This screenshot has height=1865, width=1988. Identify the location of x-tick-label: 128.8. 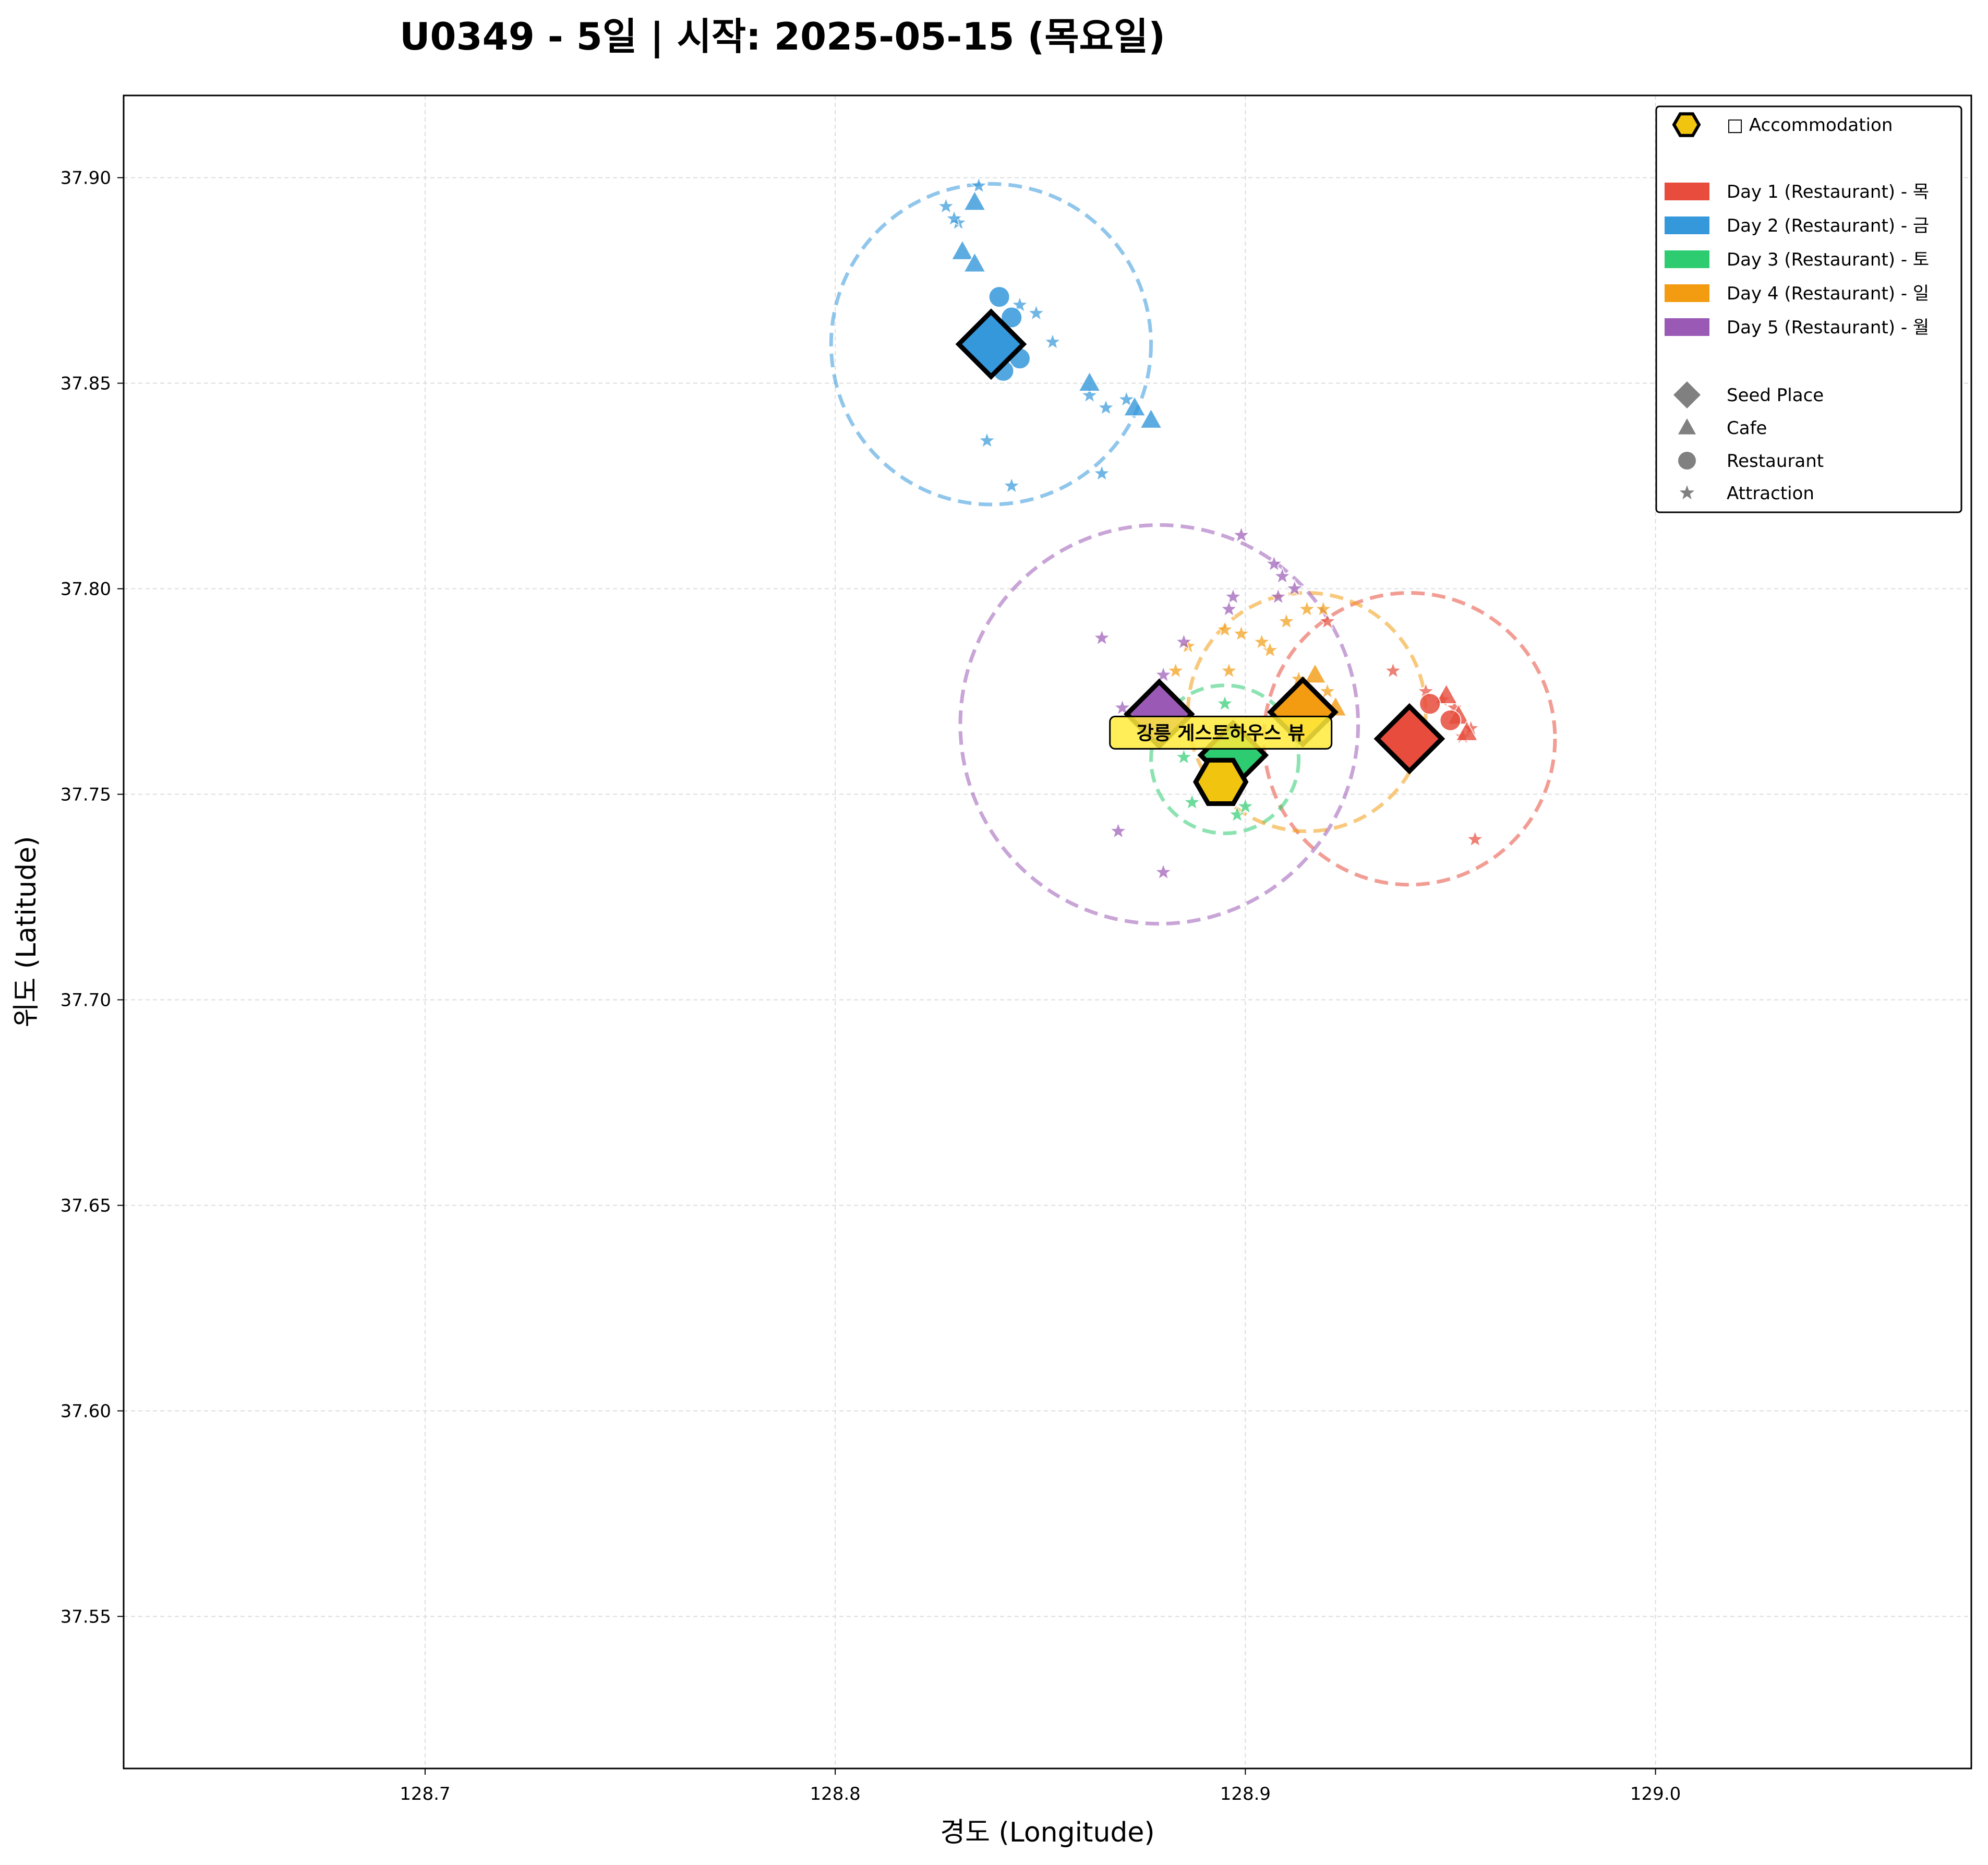
(835, 1794).